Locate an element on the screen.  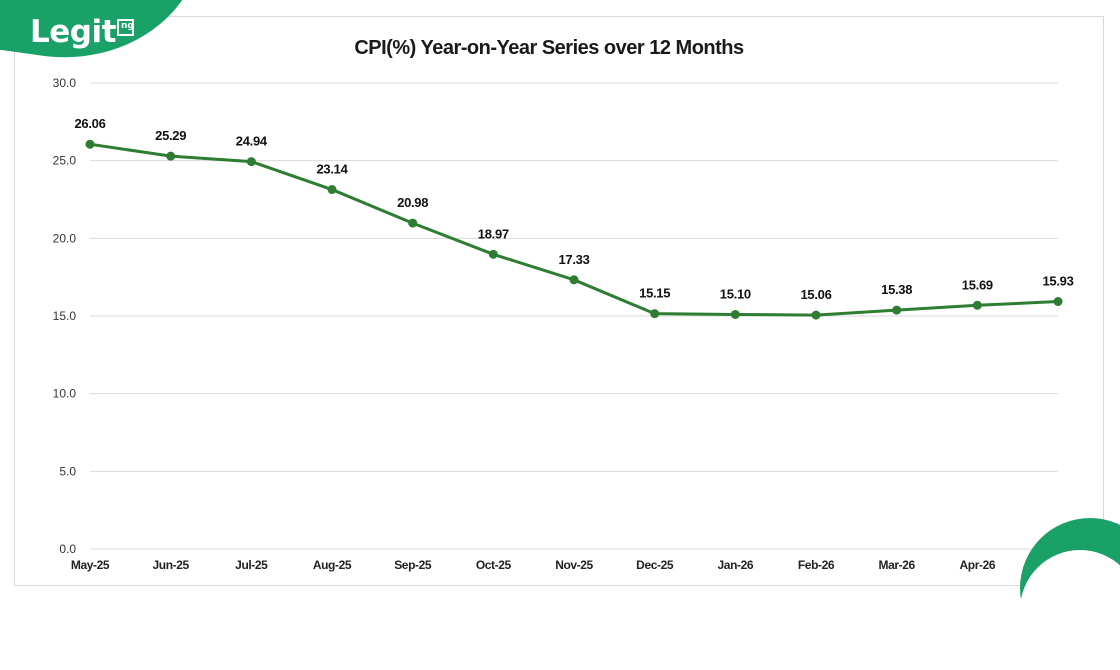
x-tick-label: Mar-26 is located at coordinates (897, 565).